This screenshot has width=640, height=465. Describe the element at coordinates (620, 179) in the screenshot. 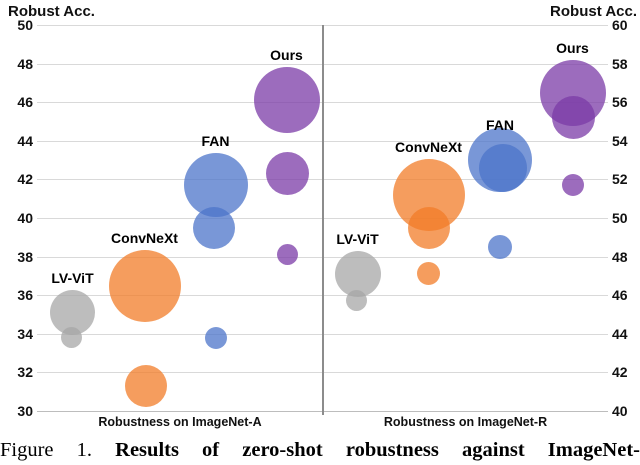

I see `y-tick-label-right: 52` at that location.